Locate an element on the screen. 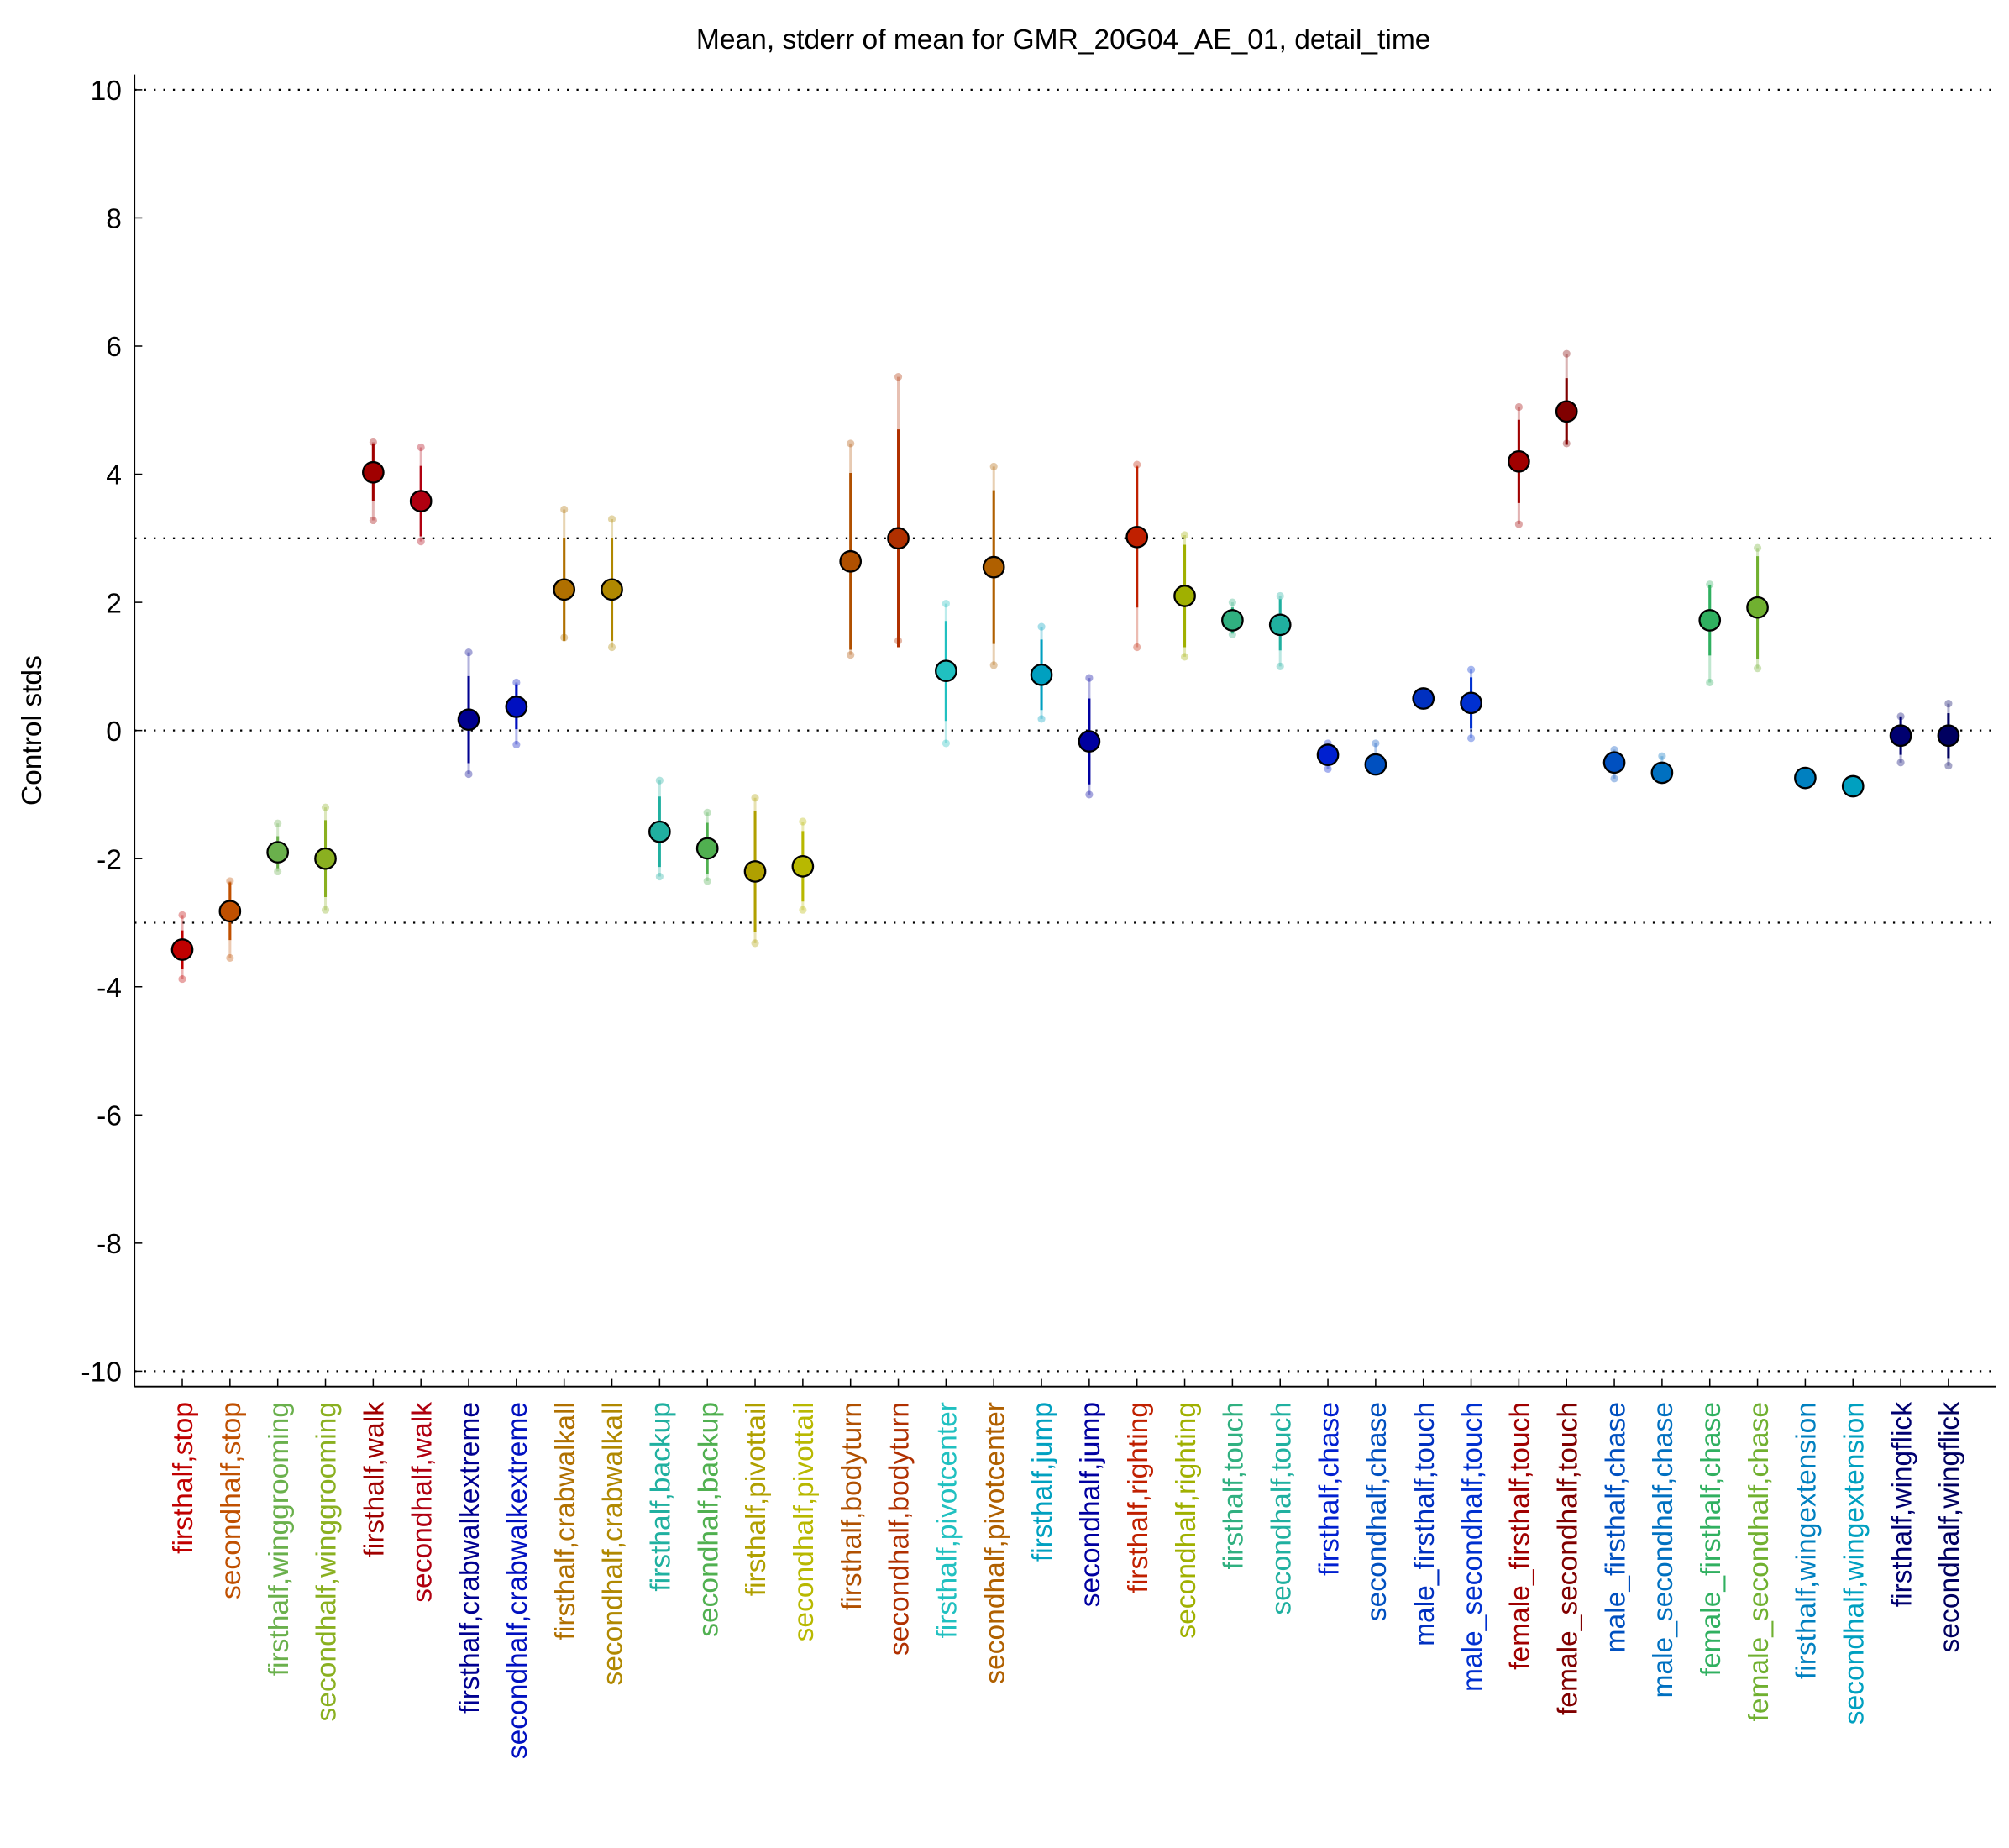  x-tick-label: secondhalf,walk is located at coordinates (422, 1502).